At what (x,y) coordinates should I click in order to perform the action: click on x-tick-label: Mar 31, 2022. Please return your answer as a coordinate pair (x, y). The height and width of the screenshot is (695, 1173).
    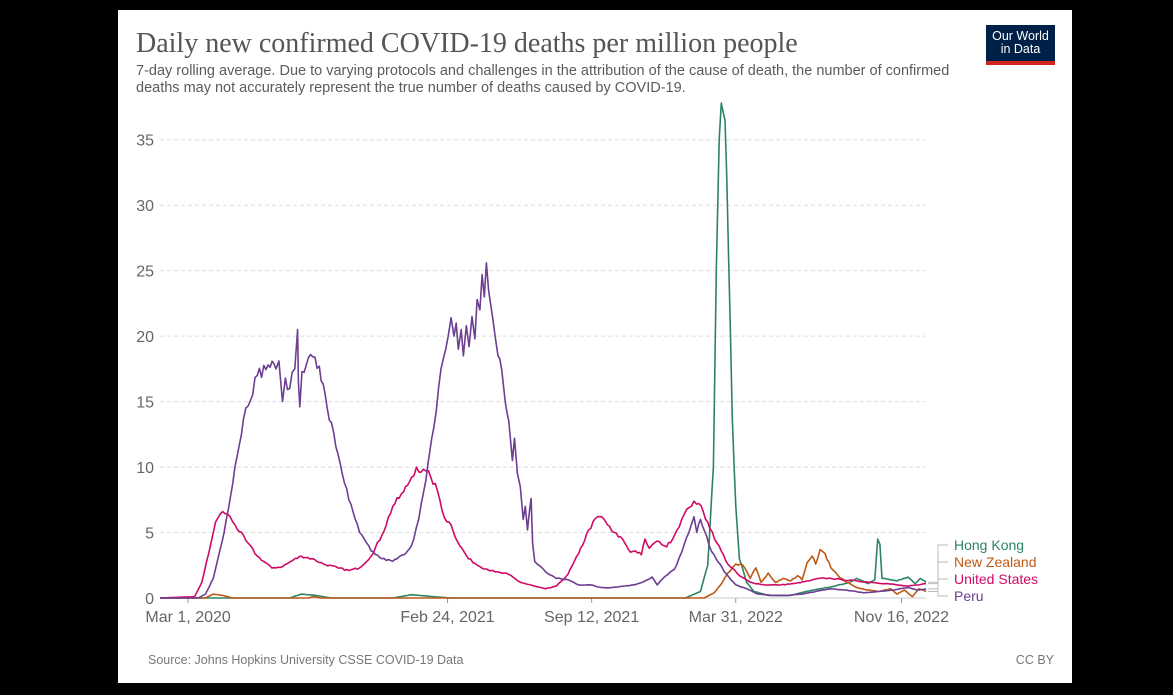
    Looking at the image, I should click on (736, 617).